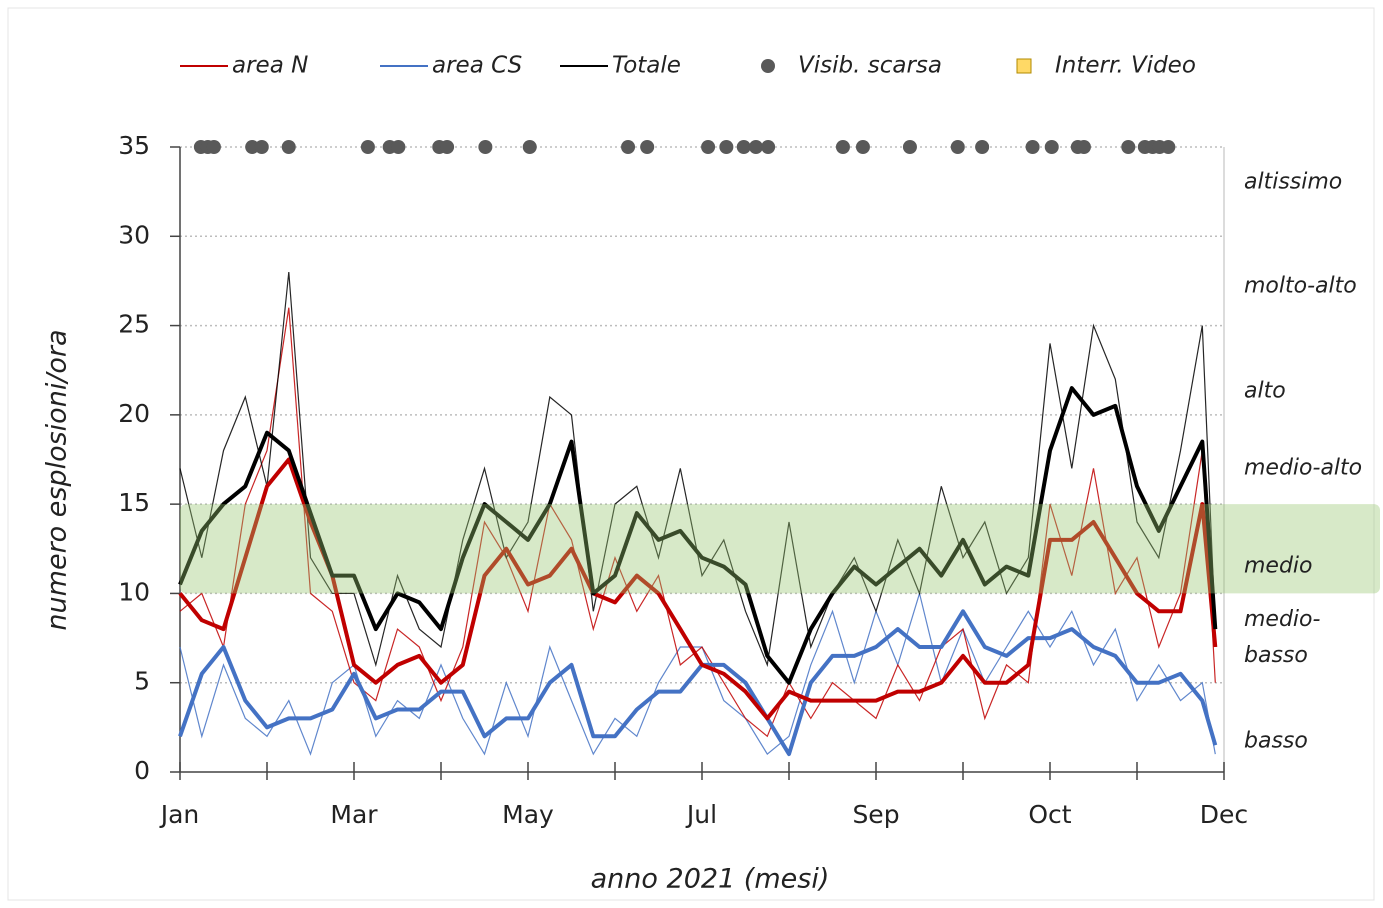 The height and width of the screenshot is (908, 1383). Describe the element at coordinates (1224, 814) in the screenshot. I see `x-tick-label: Dec` at that location.